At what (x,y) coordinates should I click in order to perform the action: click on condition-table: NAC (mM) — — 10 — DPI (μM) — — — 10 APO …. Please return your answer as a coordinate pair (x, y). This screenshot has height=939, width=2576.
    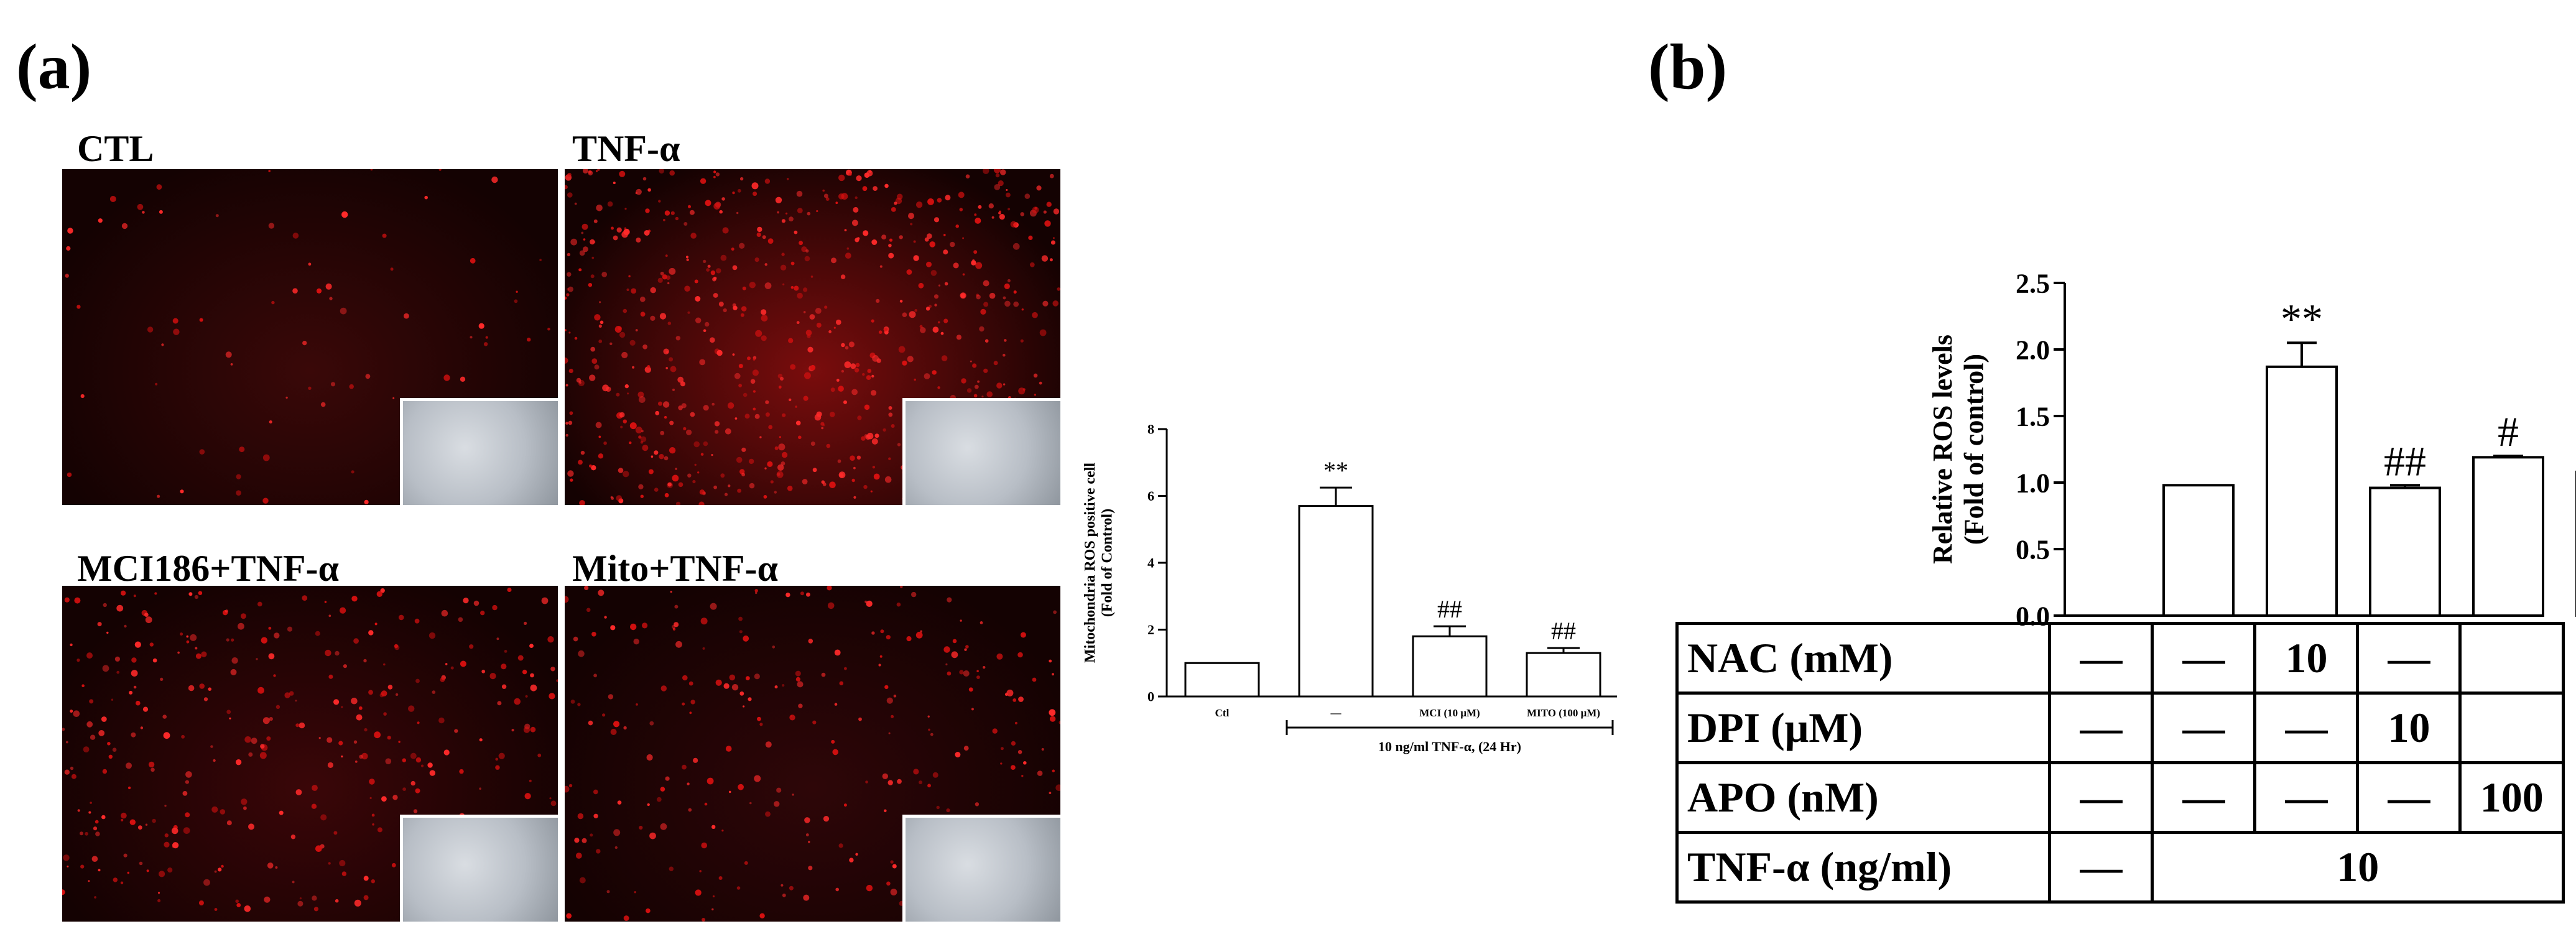
    Looking at the image, I should click on (2120, 763).